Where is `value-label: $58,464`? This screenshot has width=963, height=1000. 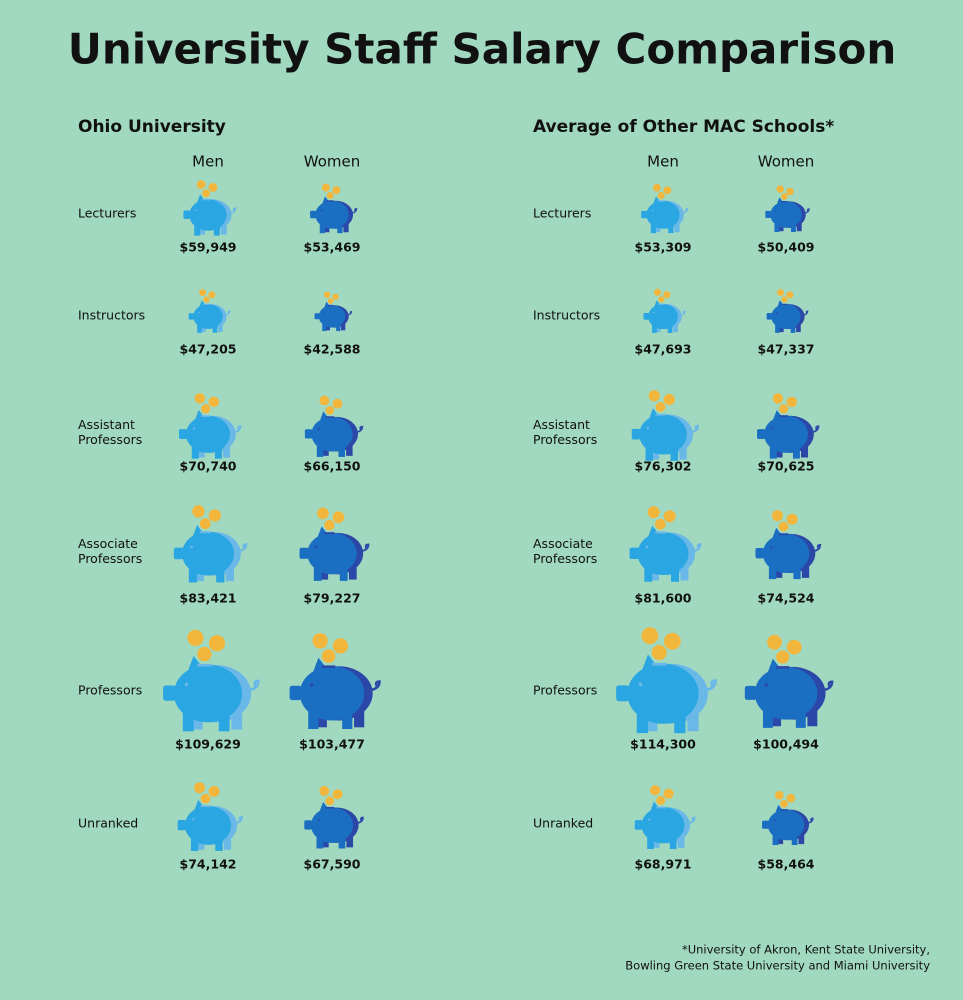
value-label: $58,464 is located at coordinates (786, 864).